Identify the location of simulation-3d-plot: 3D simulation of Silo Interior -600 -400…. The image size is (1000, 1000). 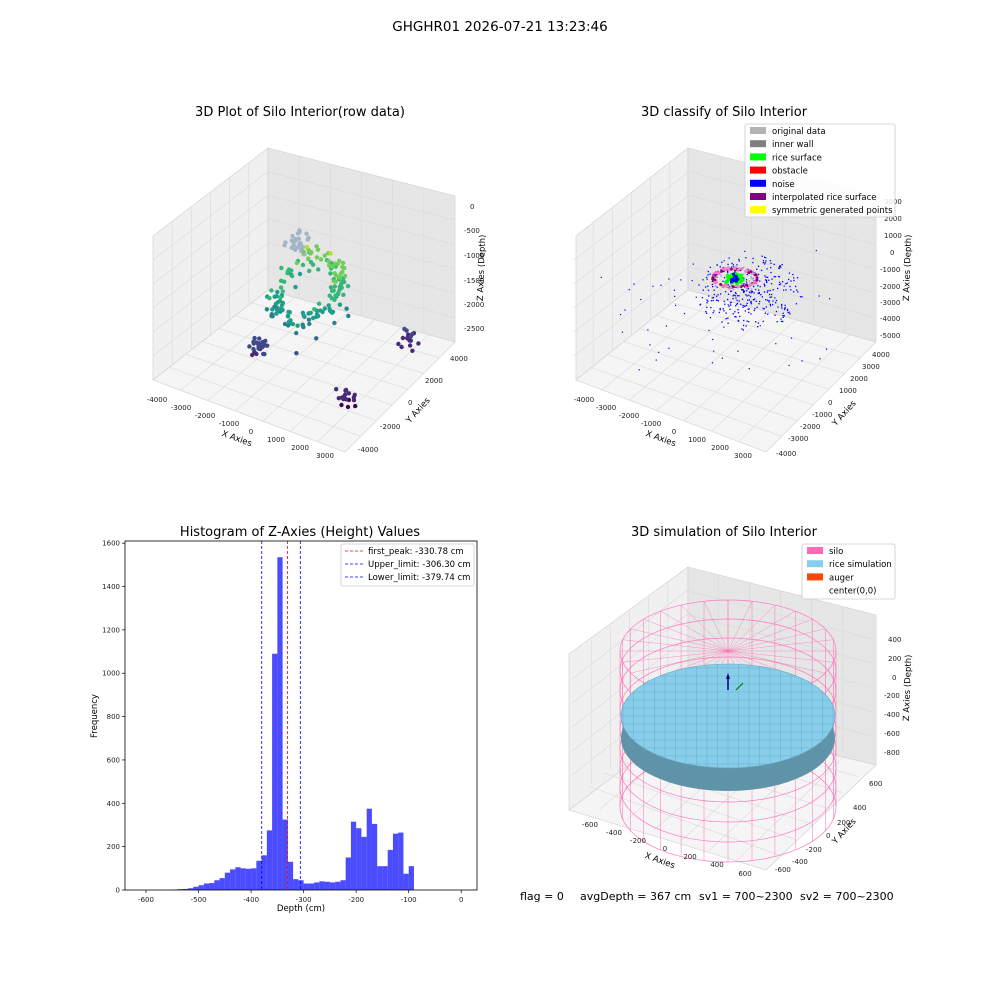
(741, 701).